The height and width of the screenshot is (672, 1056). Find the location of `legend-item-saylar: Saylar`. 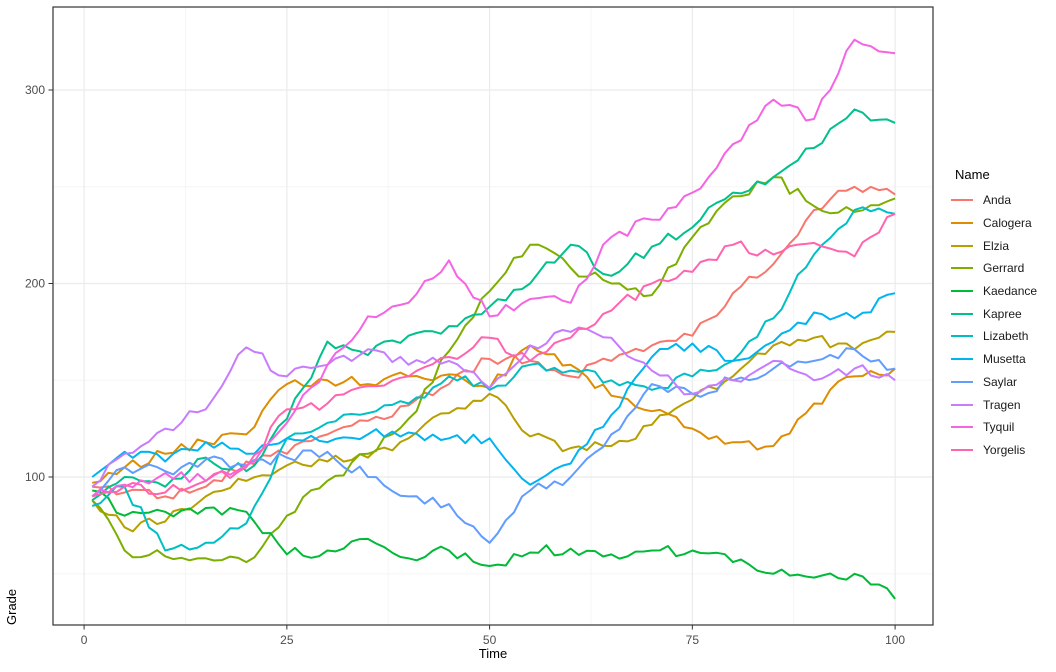

legend-item-saylar: Saylar is located at coordinates (994, 382).